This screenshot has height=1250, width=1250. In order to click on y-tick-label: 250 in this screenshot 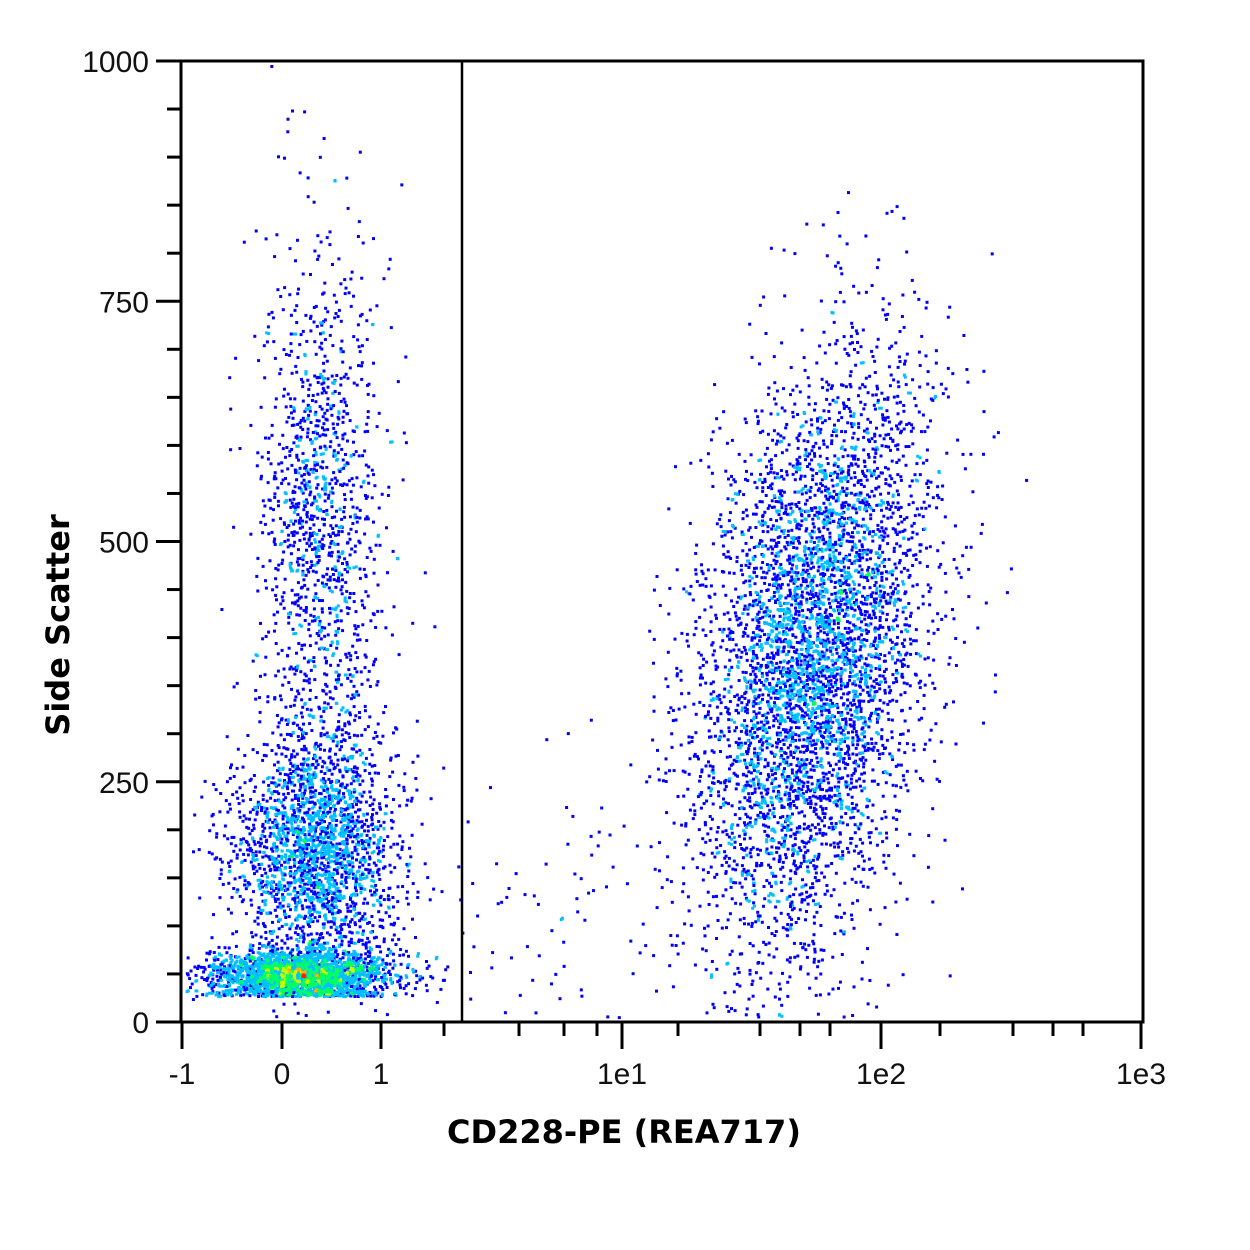, I will do `click(124, 783)`.